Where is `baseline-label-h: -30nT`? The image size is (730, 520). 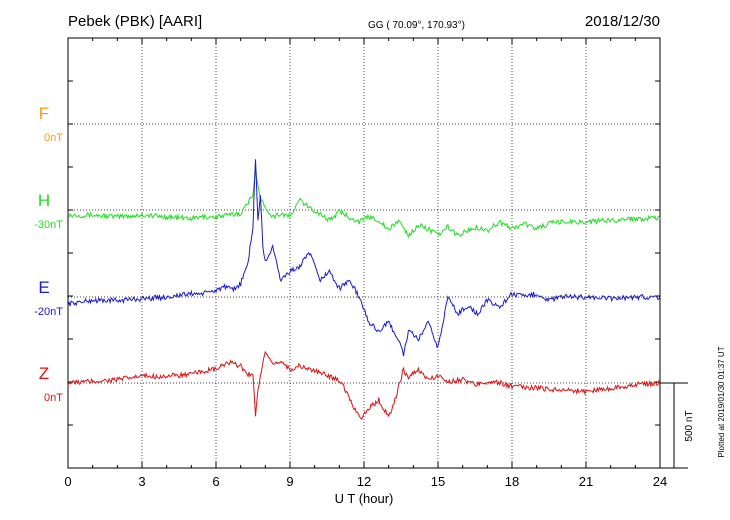
baseline-label-h: -30nT is located at coordinates (48, 225).